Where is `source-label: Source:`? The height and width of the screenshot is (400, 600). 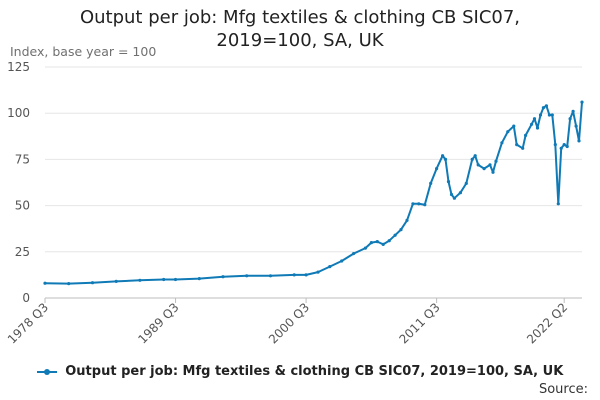
source-label: Source: is located at coordinates (563, 389).